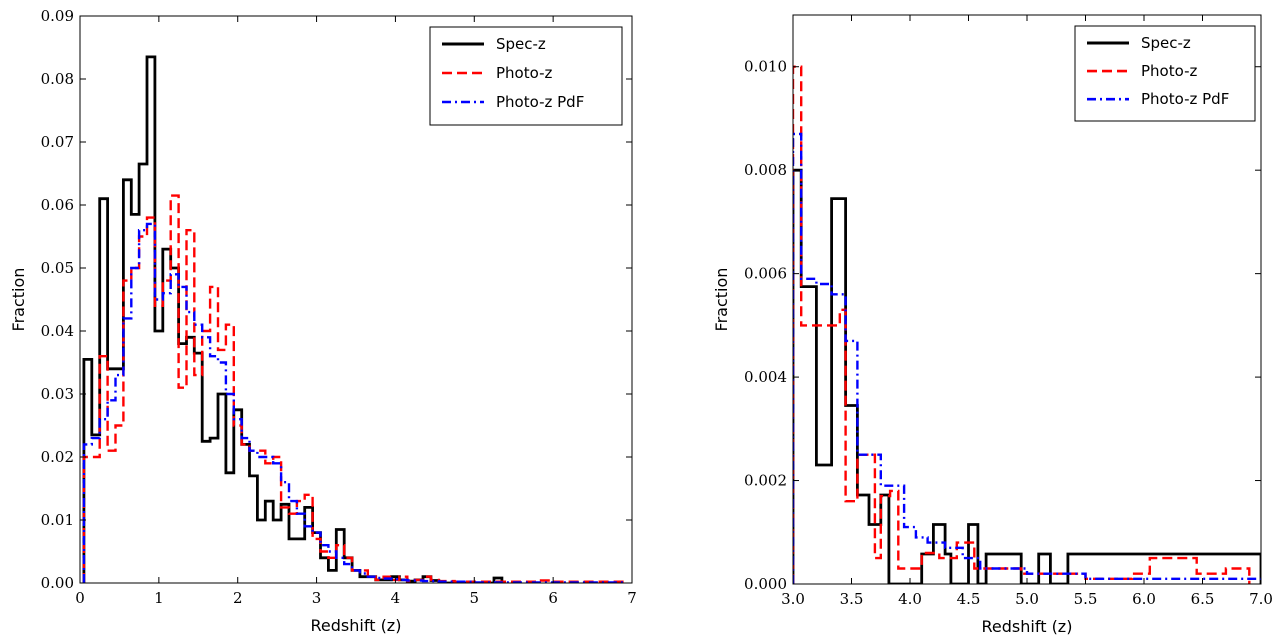 This screenshot has height=638, width=1287. Describe the element at coordinates (969, 599) in the screenshot. I see `x-tick-label: 4.5` at that location.